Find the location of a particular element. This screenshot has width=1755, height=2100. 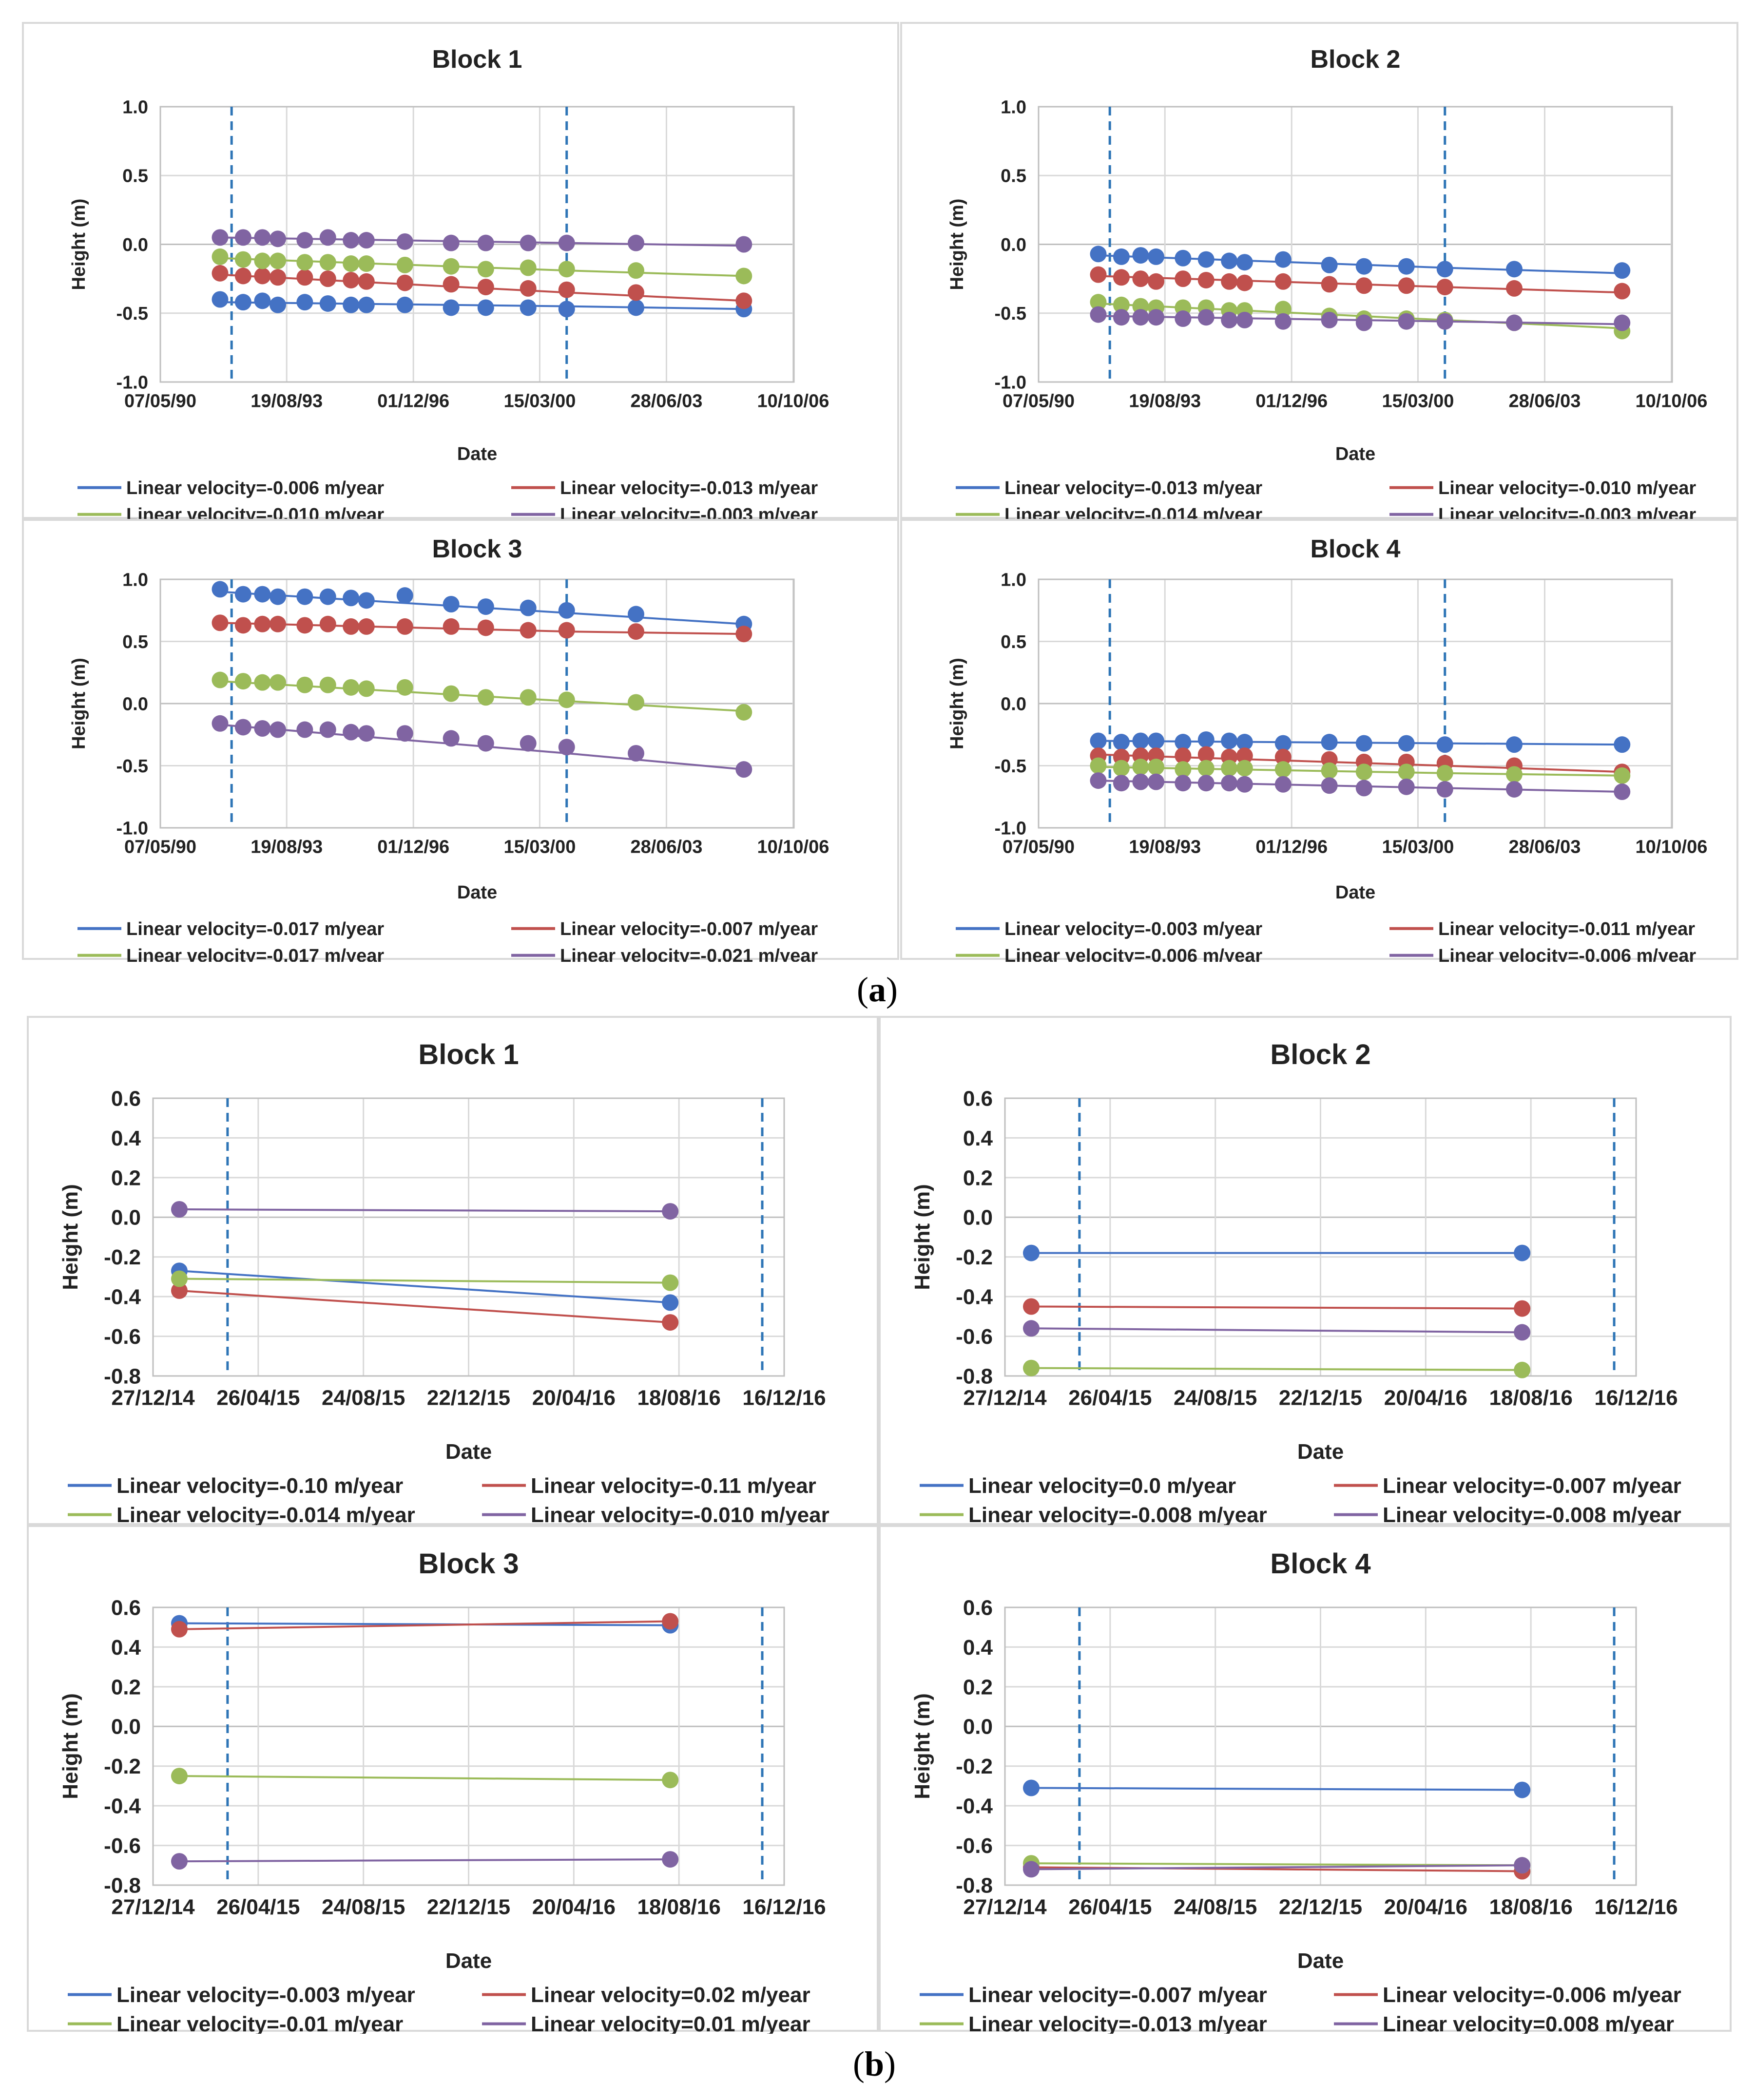

series-fit-line-purple is located at coordinates (1277, 1867).